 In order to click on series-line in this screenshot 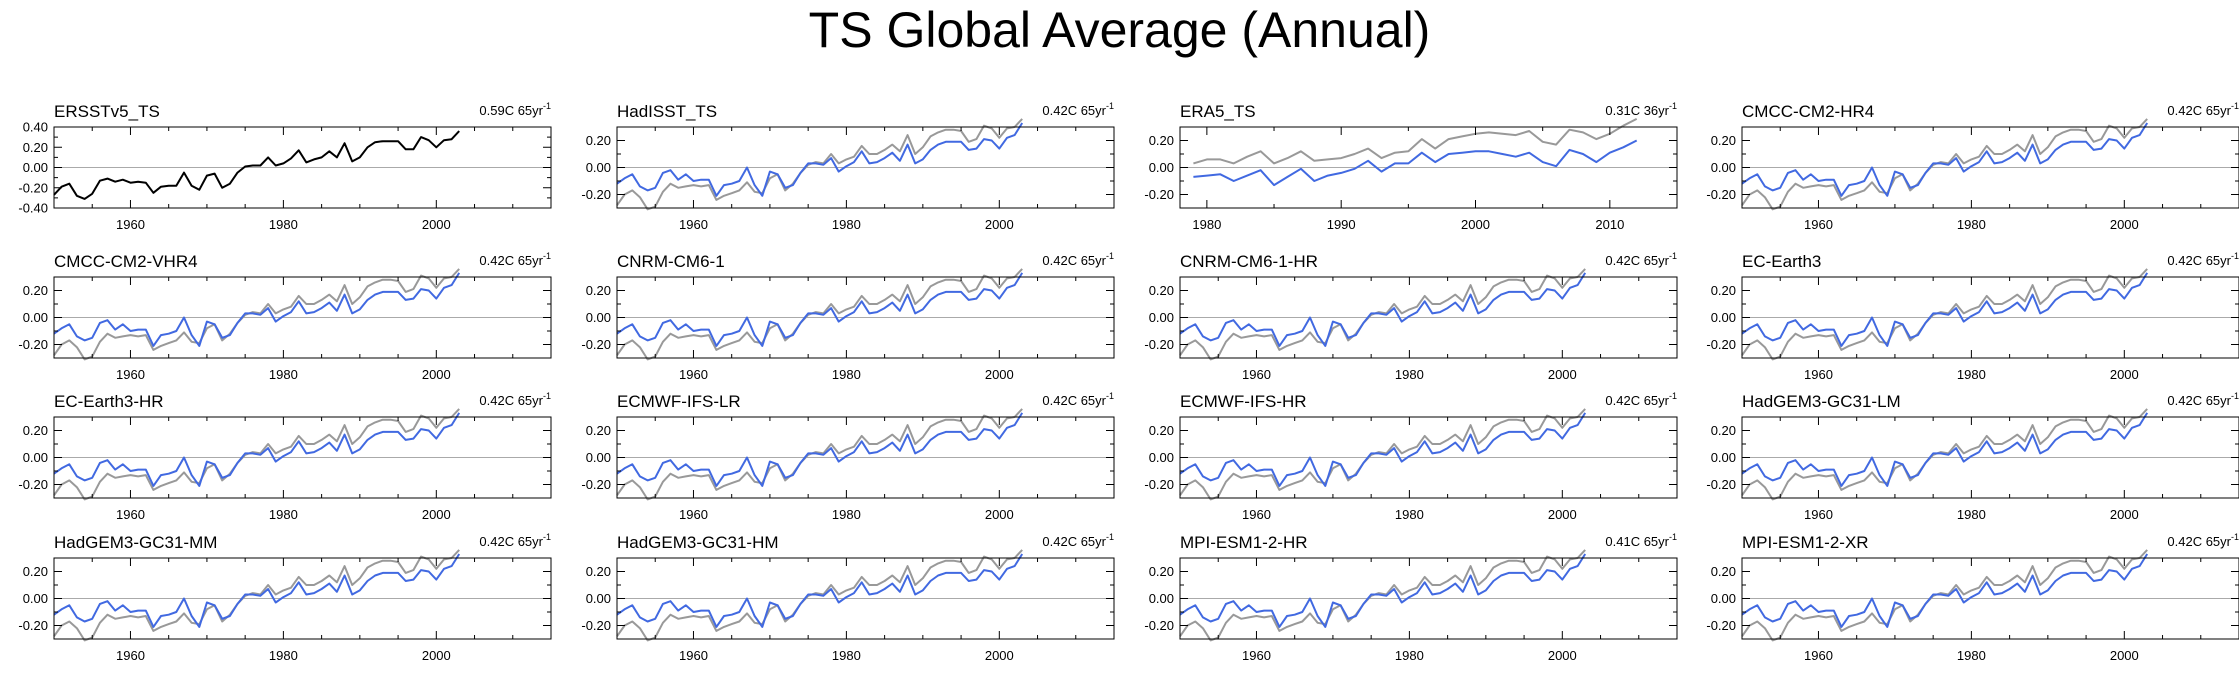, I will do `click(256, 165)`.